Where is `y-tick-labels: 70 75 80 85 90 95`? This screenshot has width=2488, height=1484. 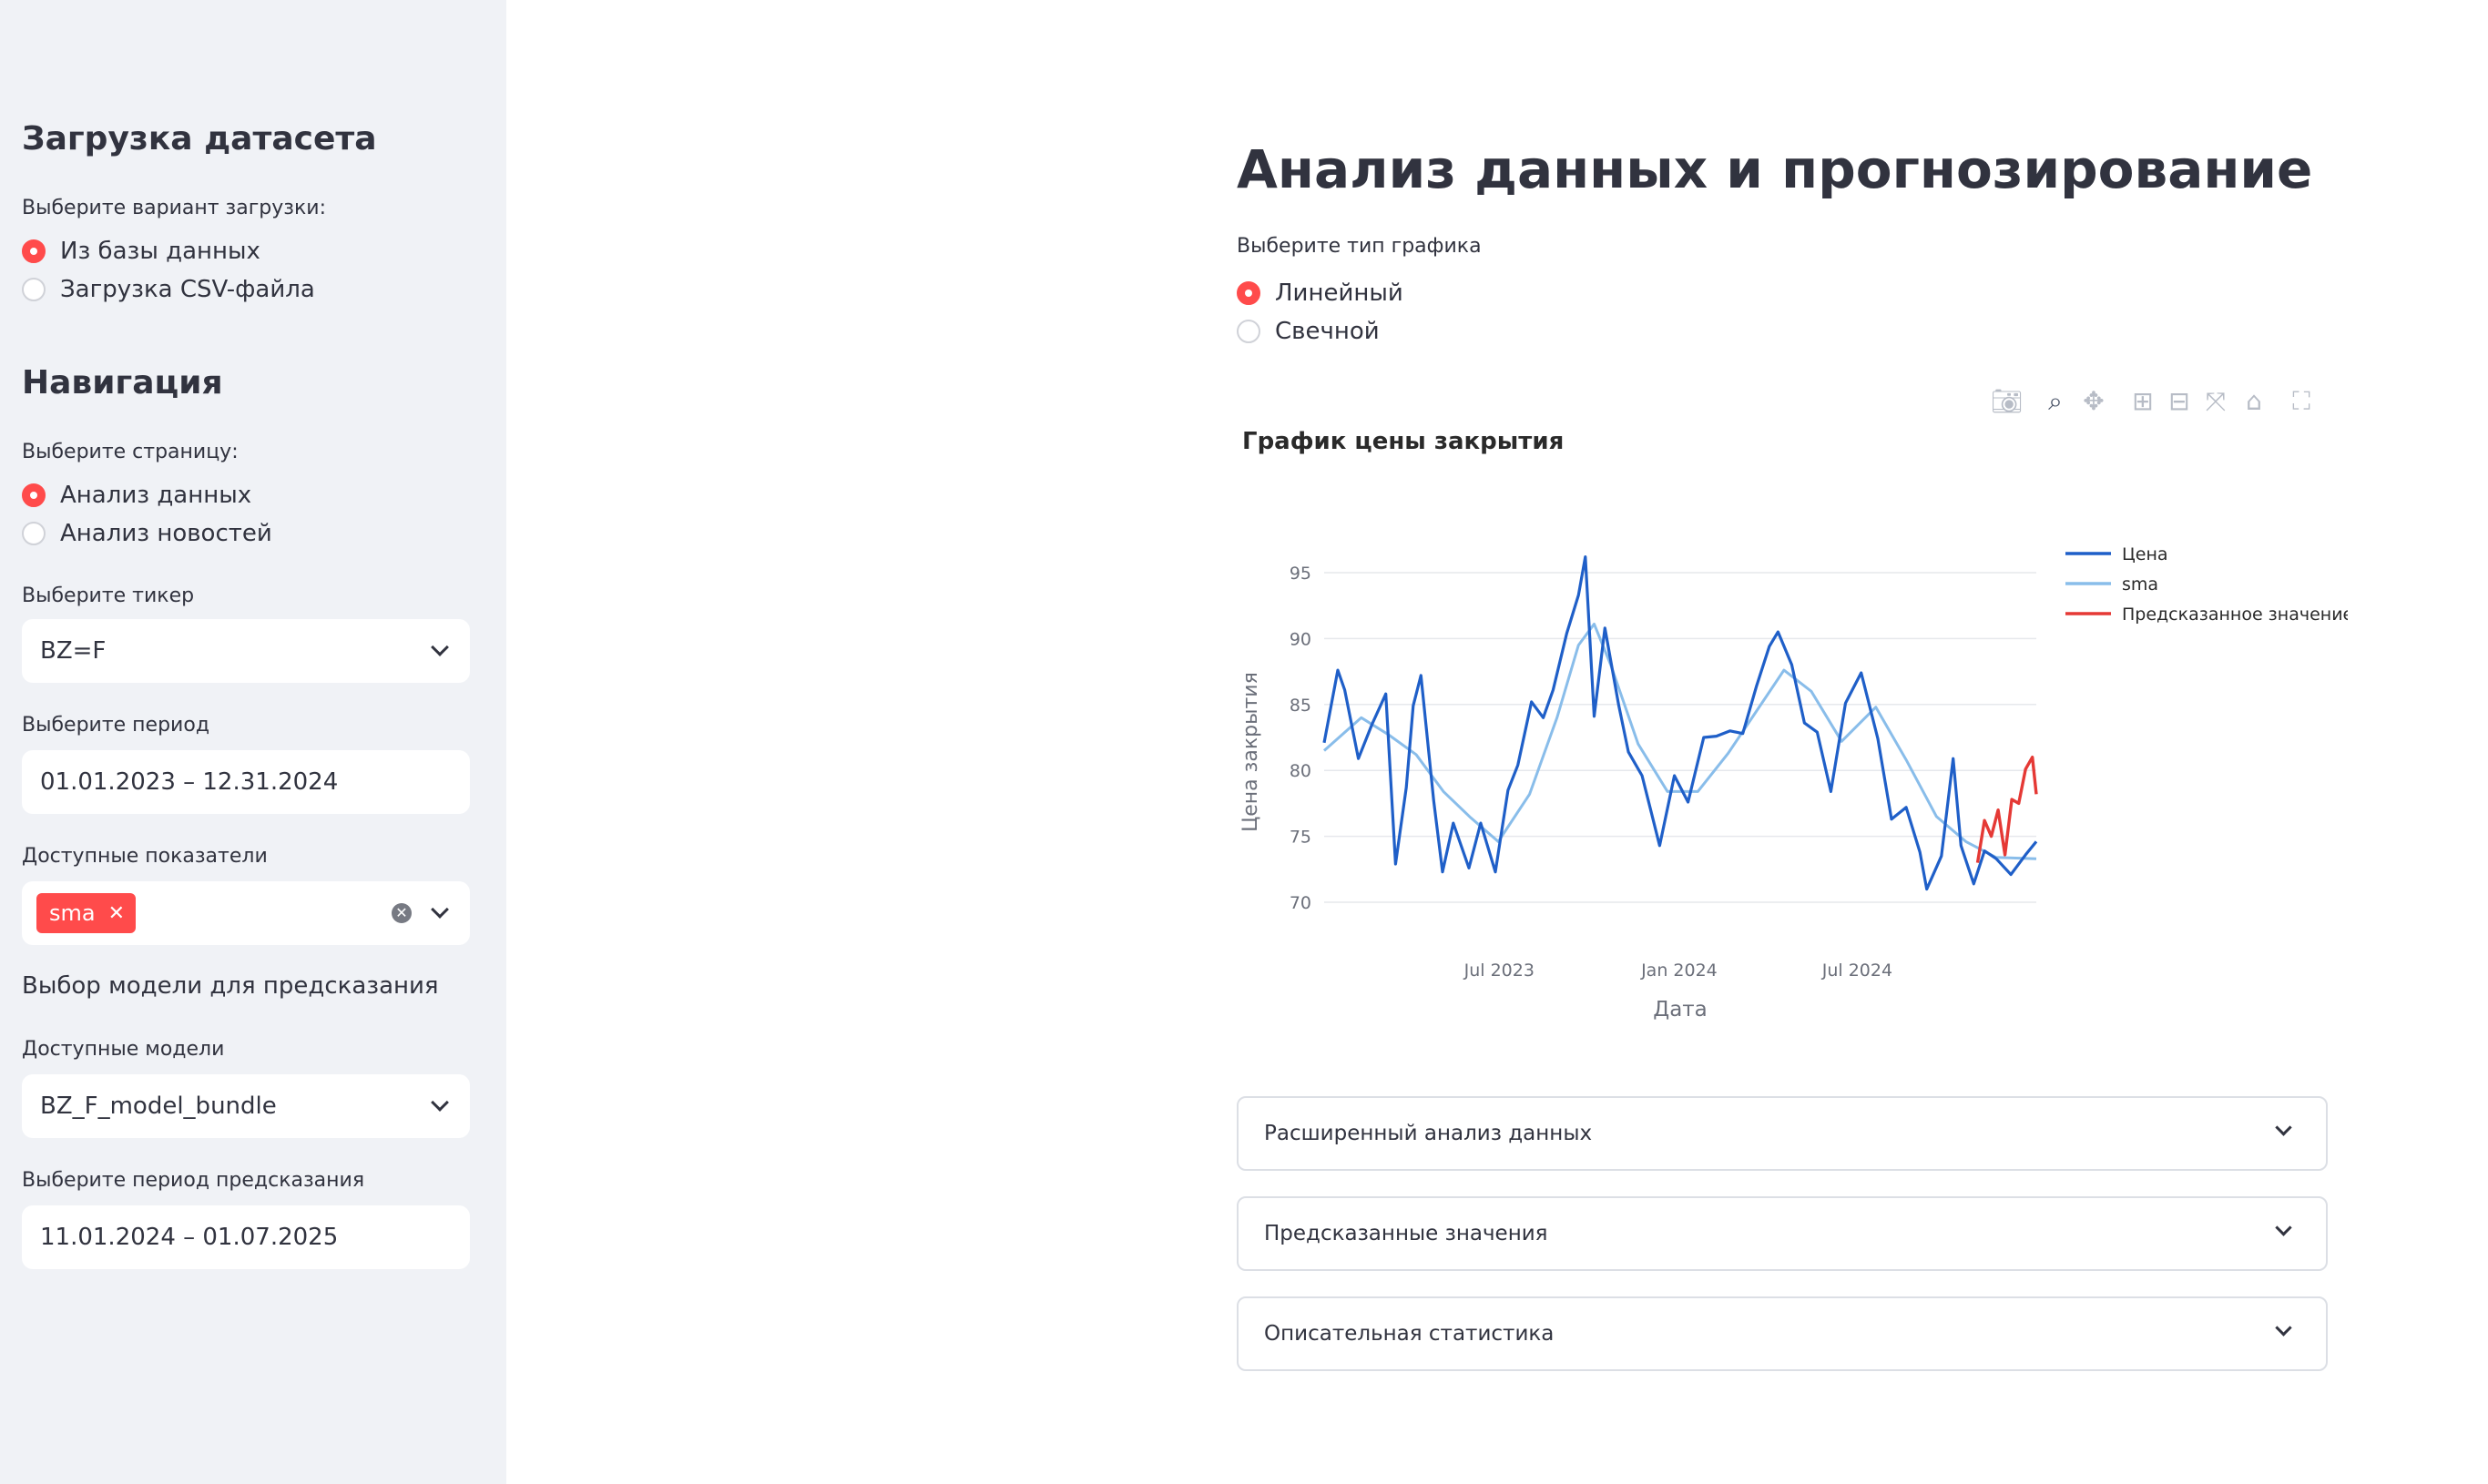
y-tick-labels: 70 75 80 85 90 95 is located at coordinates (1300, 738).